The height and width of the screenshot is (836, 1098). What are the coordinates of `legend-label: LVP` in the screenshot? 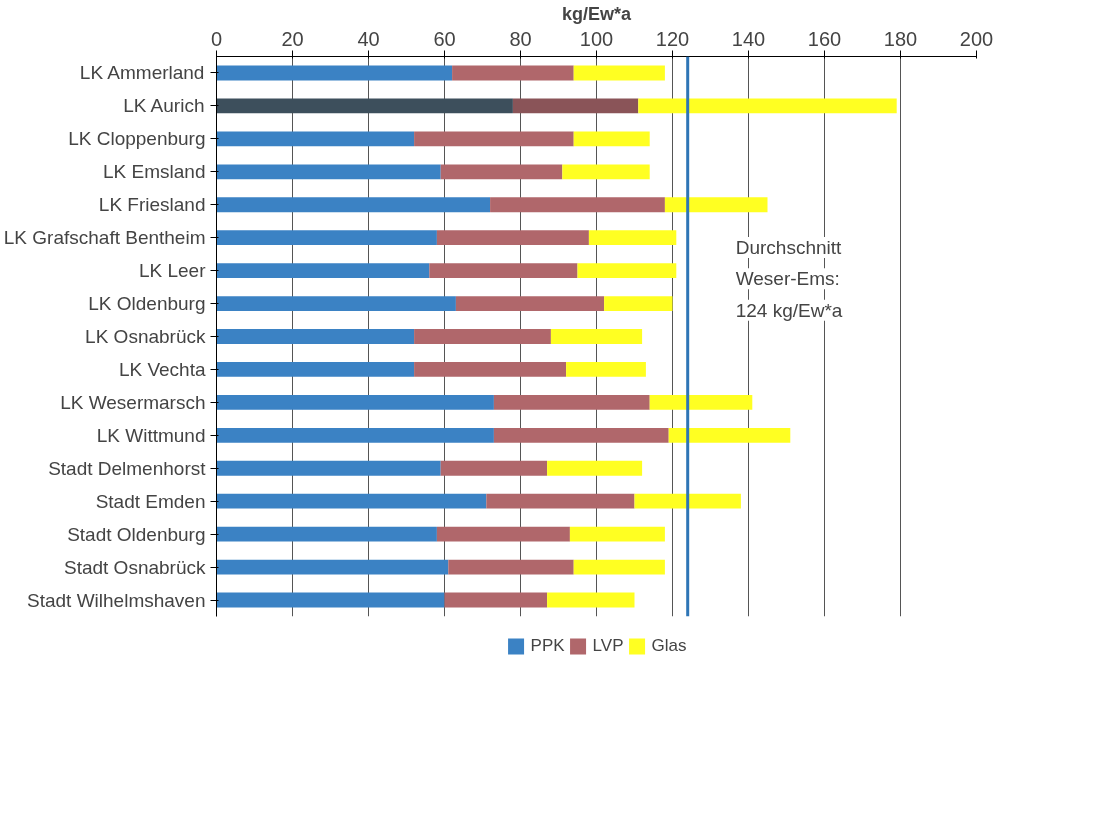 It's located at (608, 646).